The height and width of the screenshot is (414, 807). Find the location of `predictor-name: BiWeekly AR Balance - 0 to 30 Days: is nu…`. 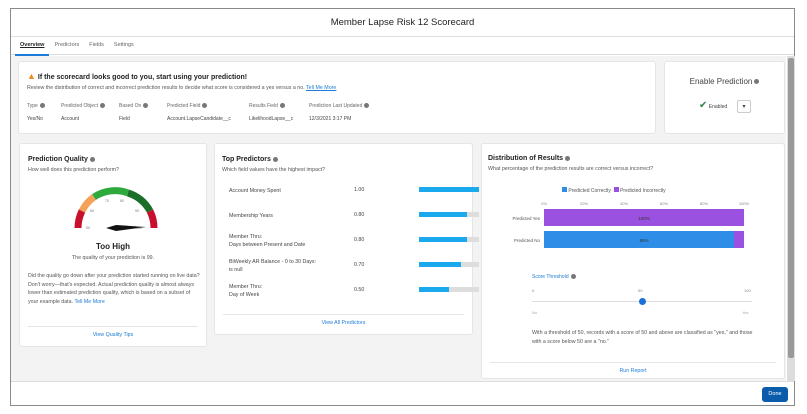

predictor-name: BiWeekly AR Balance - 0 to 30 Days: is nu… is located at coordinates (273, 266).